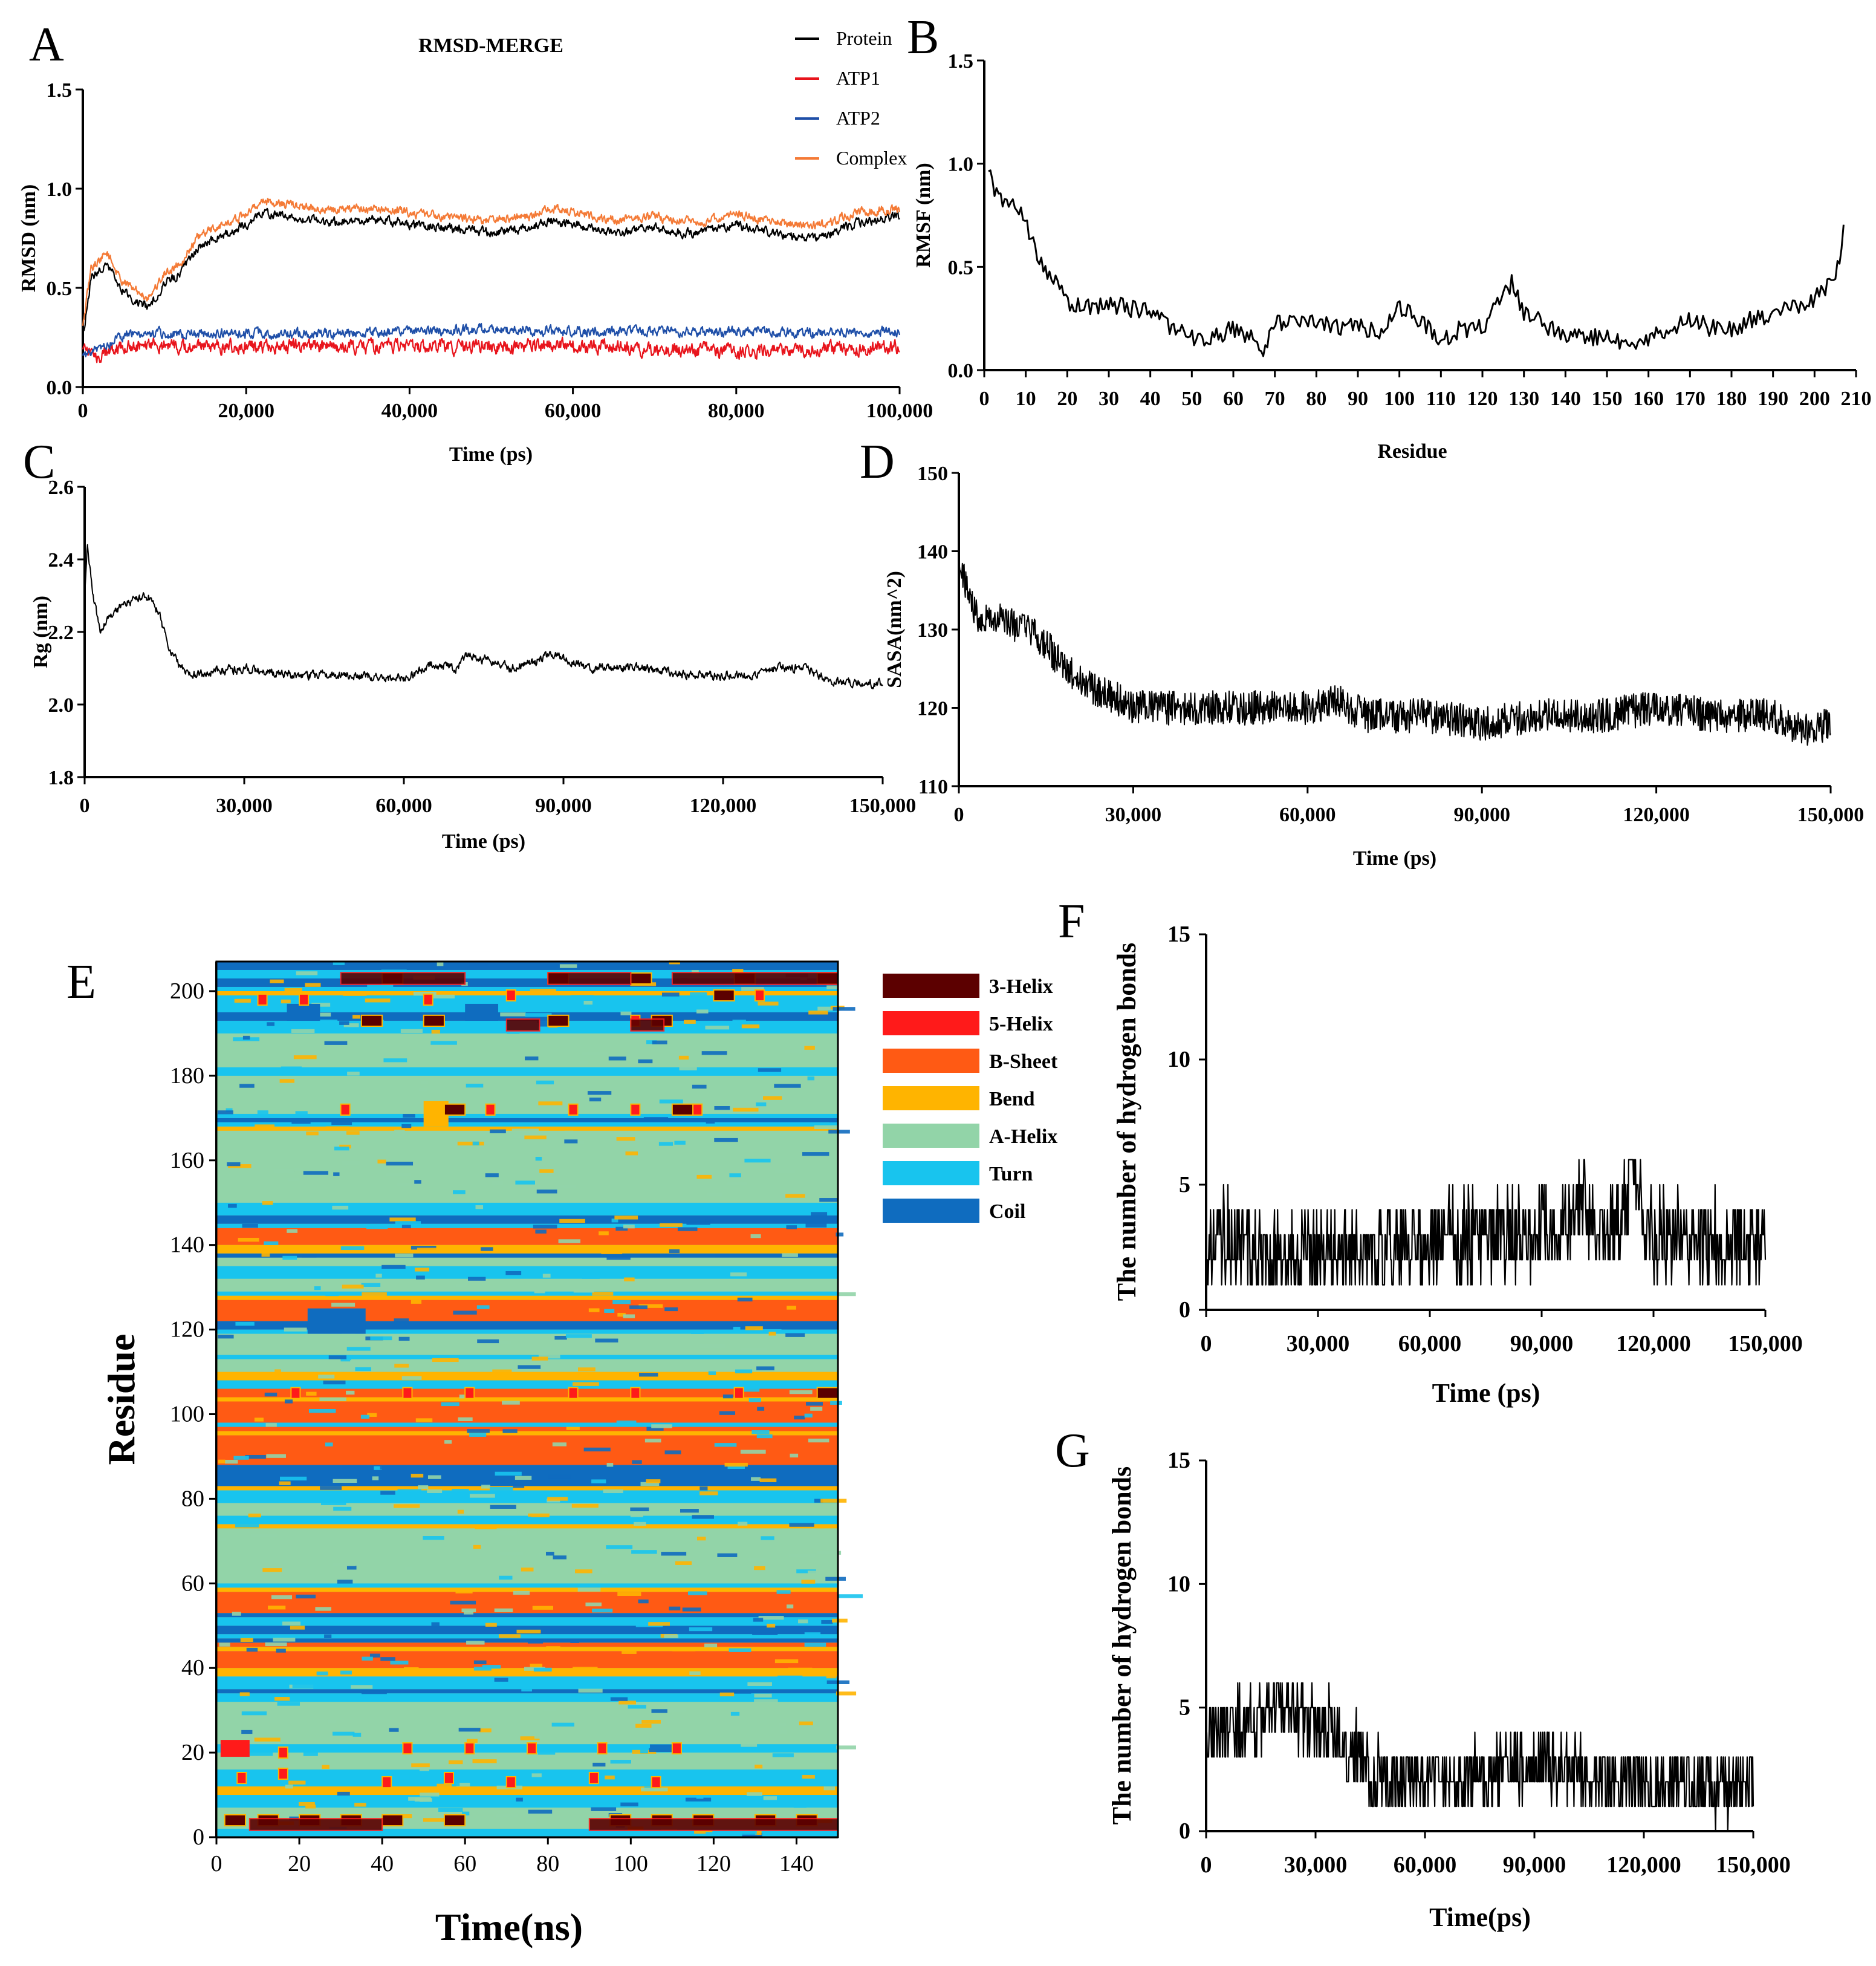  What do you see at coordinates (871, 158) in the screenshot?
I see `legend-label-complex: Complex` at bounding box center [871, 158].